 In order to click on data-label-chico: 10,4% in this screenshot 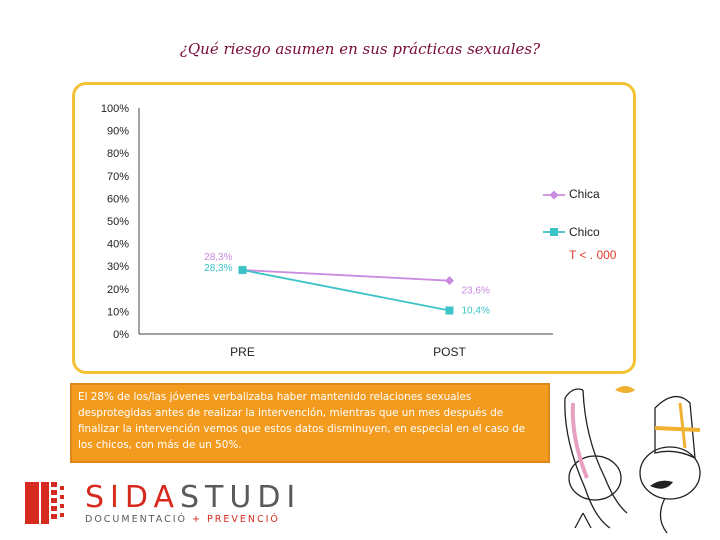, I will do `click(476, 310)`.